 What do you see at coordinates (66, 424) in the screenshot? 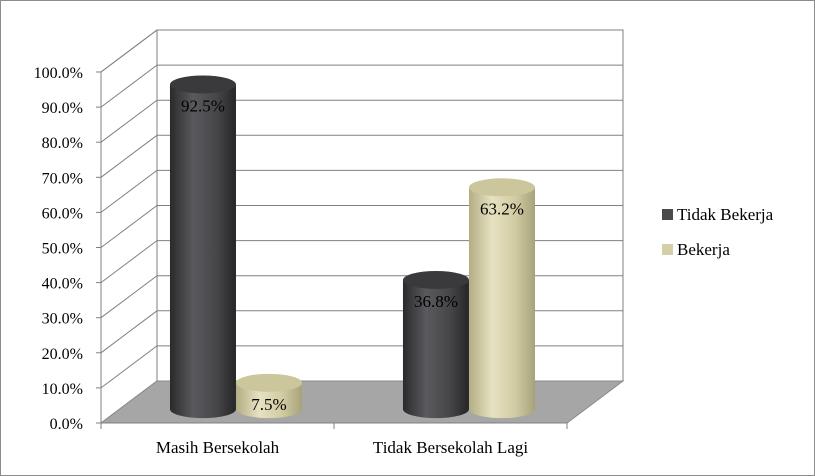
I see `y-tick-label: 0.0%` at bounding box center [66, 424].